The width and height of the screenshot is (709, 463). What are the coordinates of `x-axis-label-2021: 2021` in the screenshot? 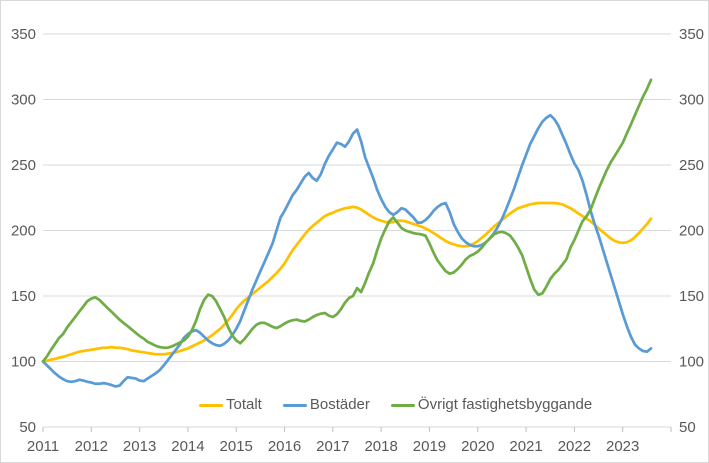 It's located at (525, 446).